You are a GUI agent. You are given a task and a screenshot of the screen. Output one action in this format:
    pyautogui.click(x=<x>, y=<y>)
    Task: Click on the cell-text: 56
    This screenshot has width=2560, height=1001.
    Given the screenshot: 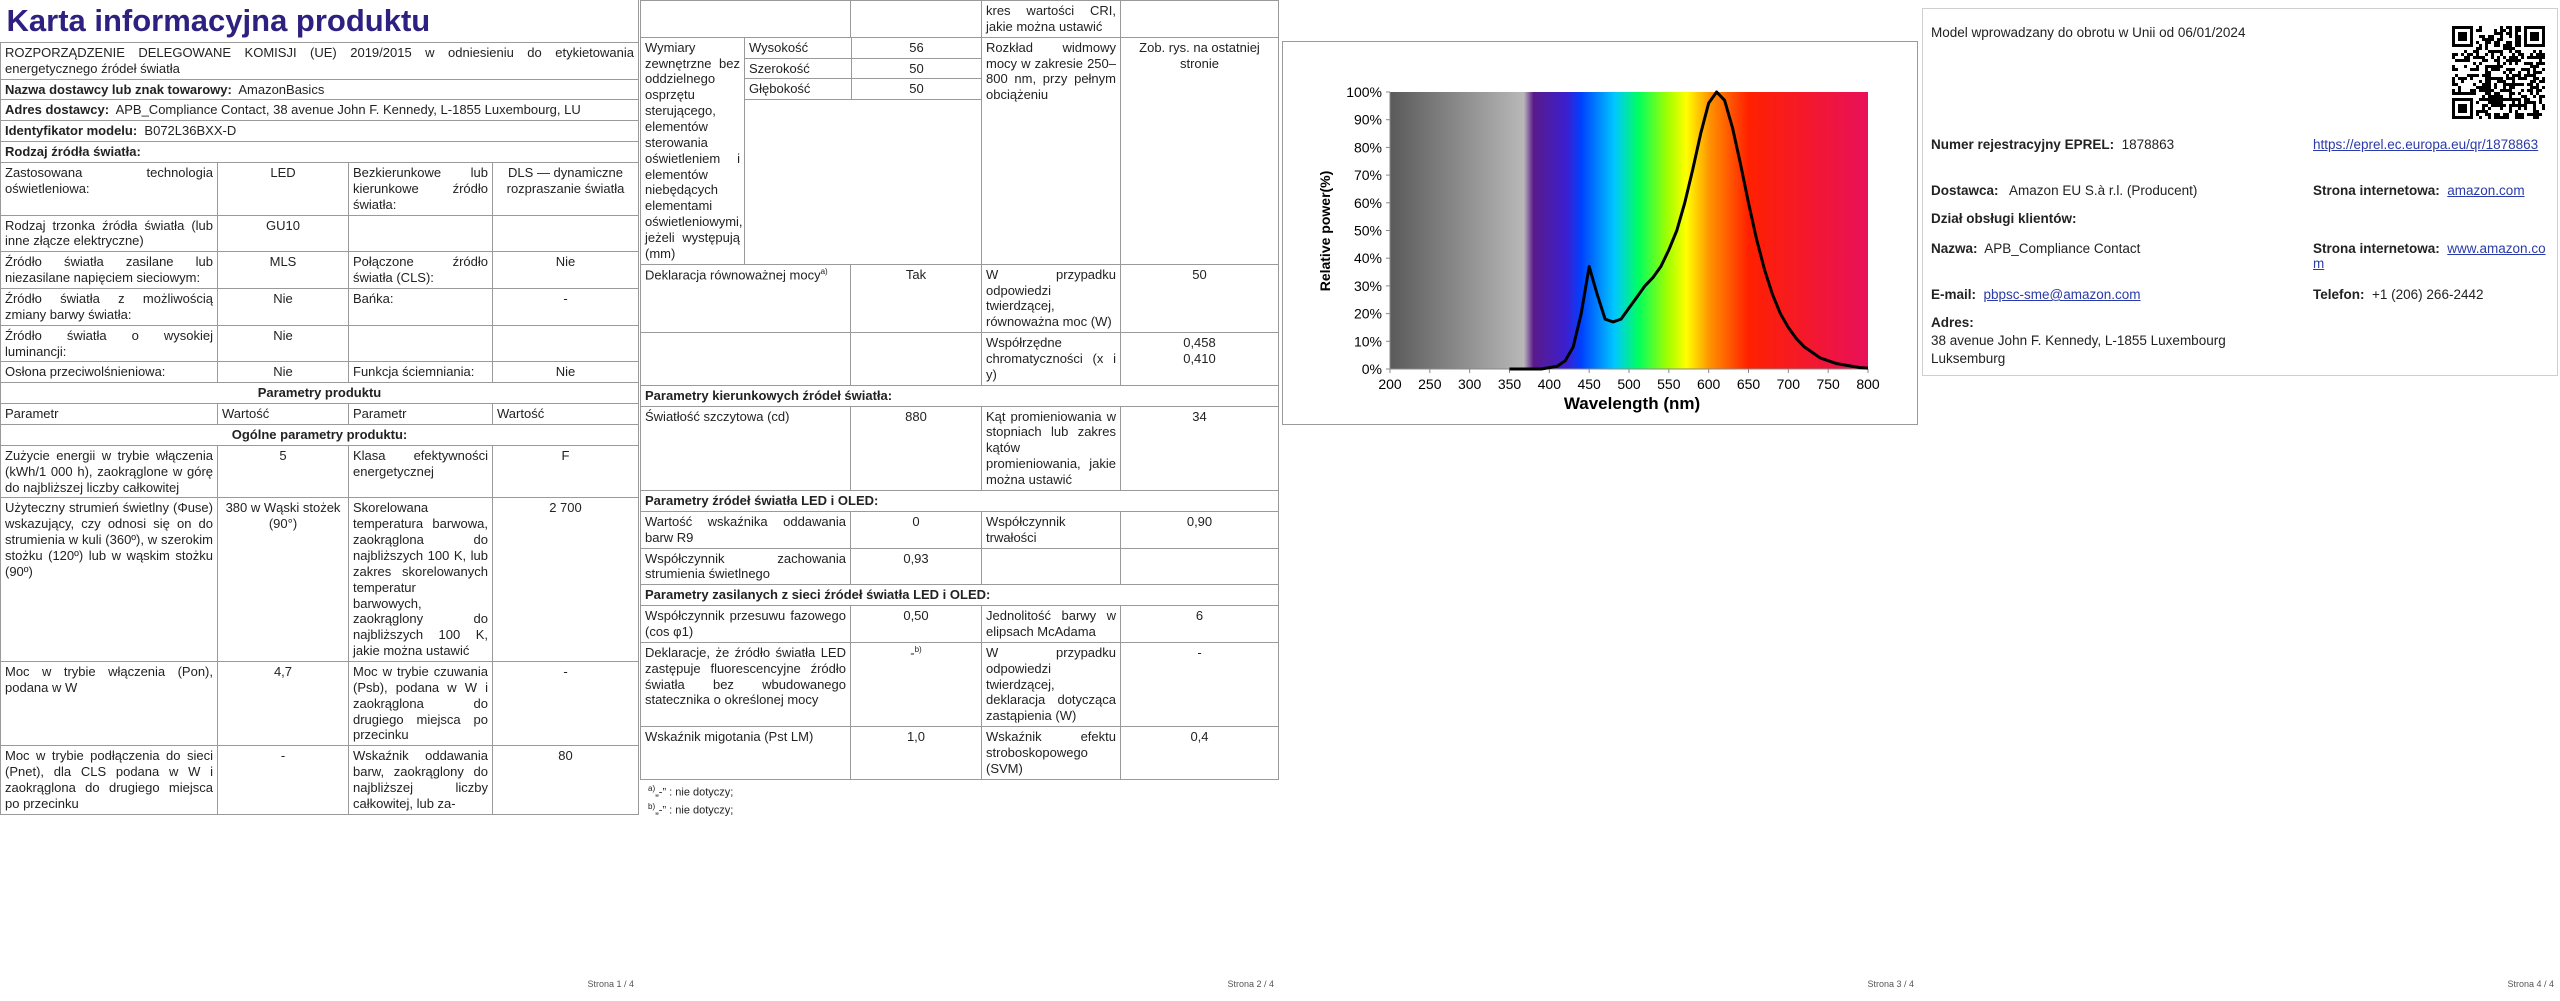 What is the action you would take?
    pyautogui.click(x=916, y=47)
    